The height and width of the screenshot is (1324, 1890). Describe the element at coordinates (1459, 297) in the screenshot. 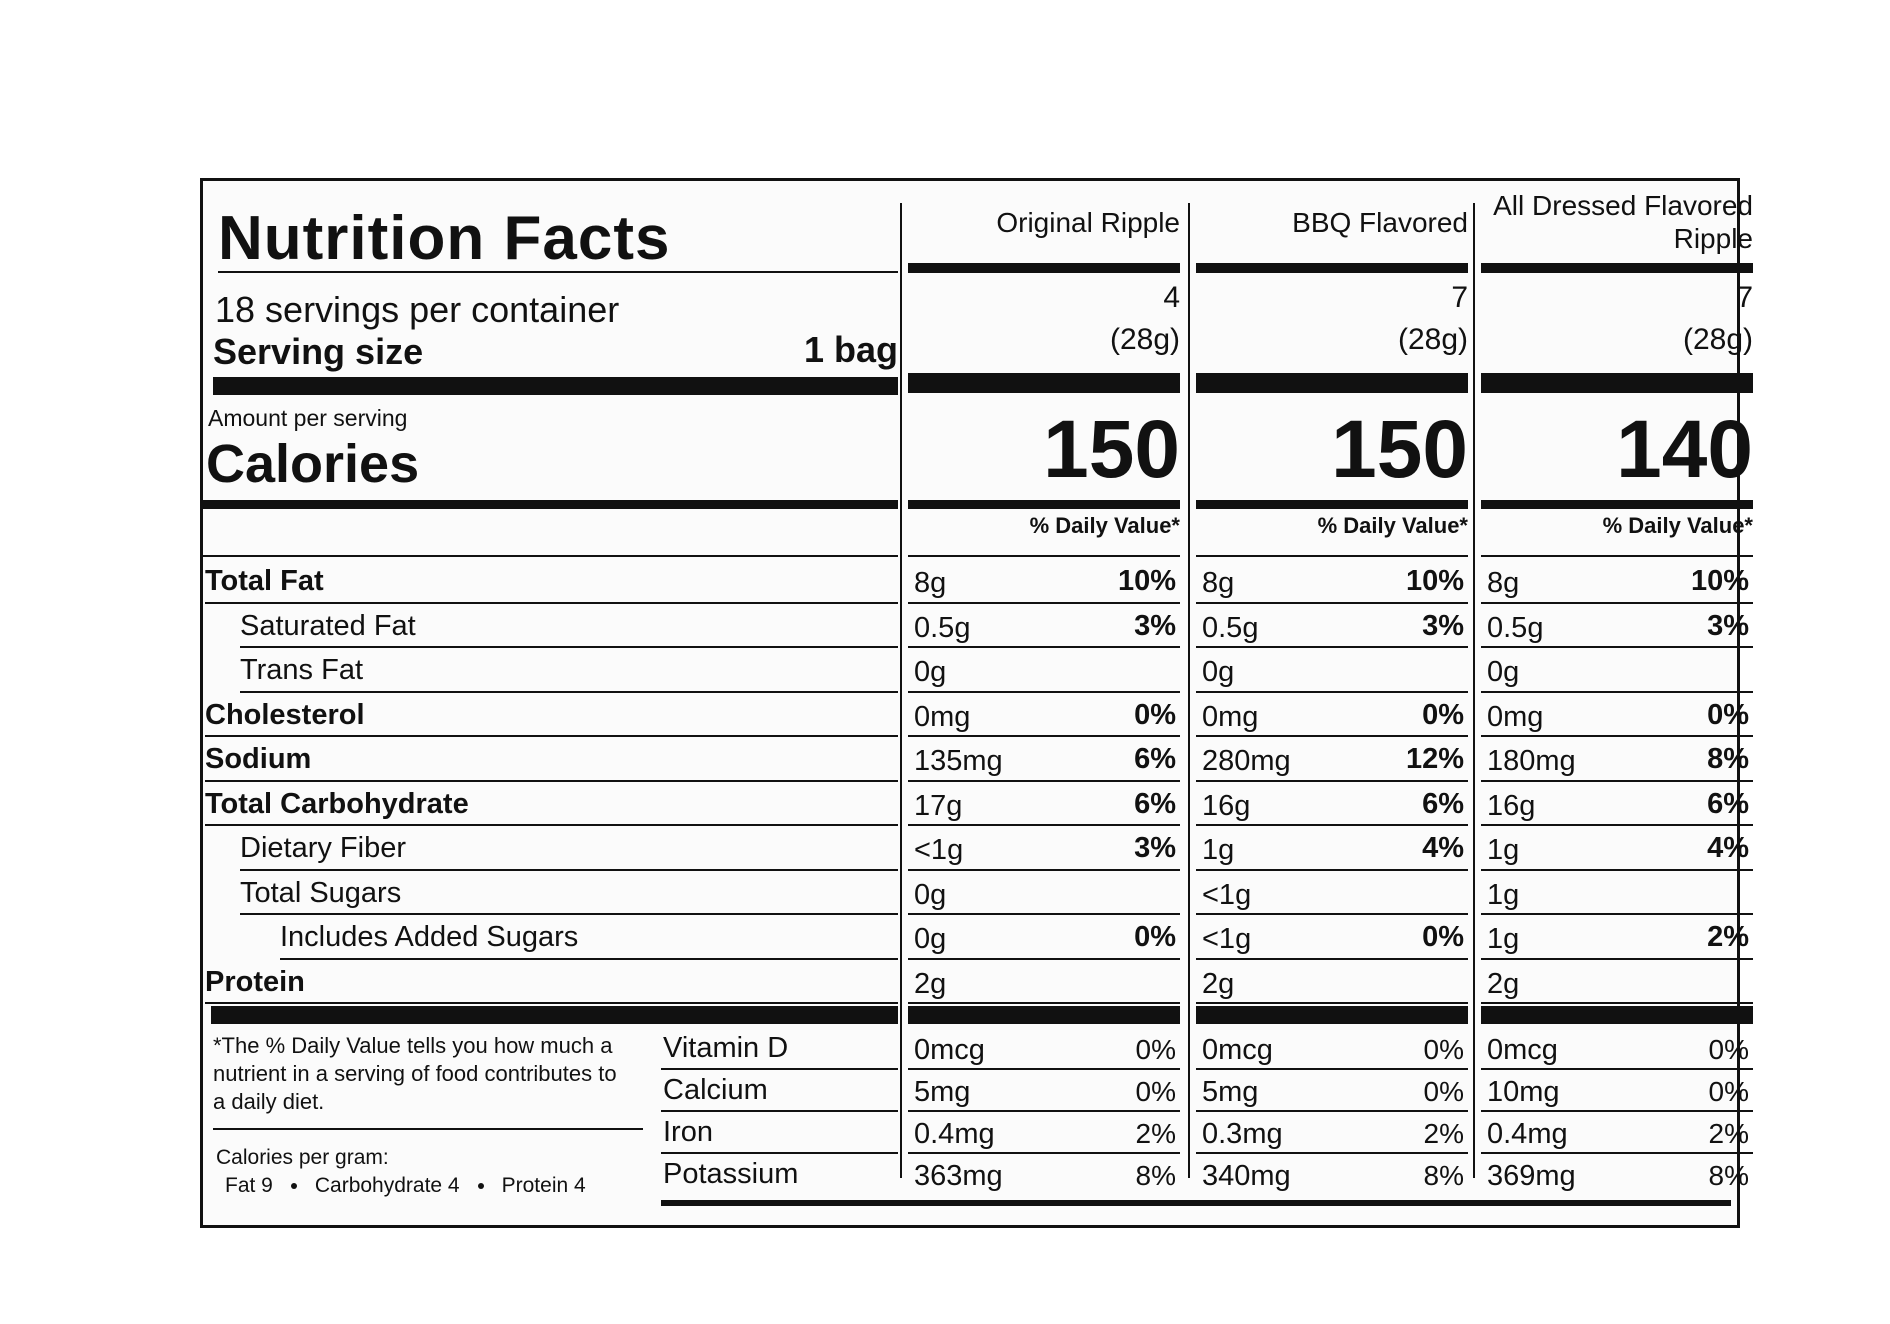

I see `servings-count: 7` at that location.